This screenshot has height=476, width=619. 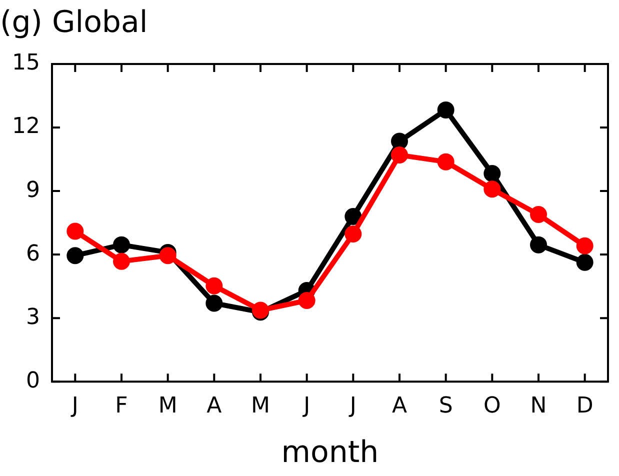 I want to click on y-tick-label: 6, so click(x=33, y=253).